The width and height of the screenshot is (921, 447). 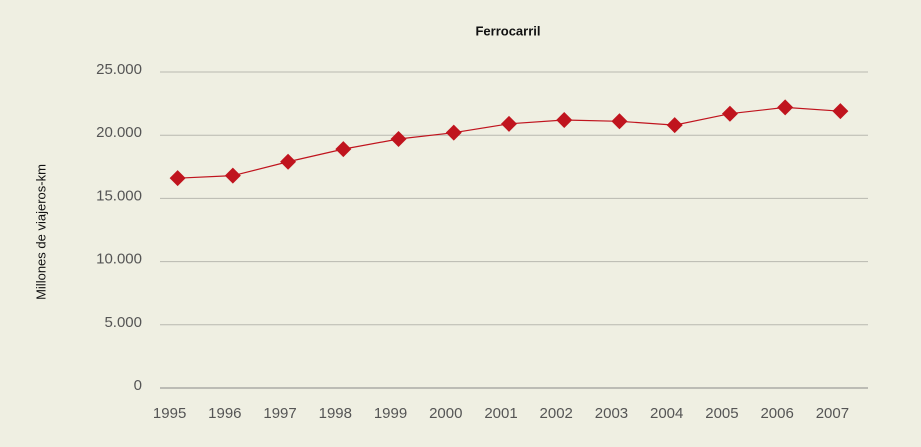 What do you see at coordinates (224, 413) in the screenshot?
I see `x-tick-label: 1996` at bounding box center [224, 413].